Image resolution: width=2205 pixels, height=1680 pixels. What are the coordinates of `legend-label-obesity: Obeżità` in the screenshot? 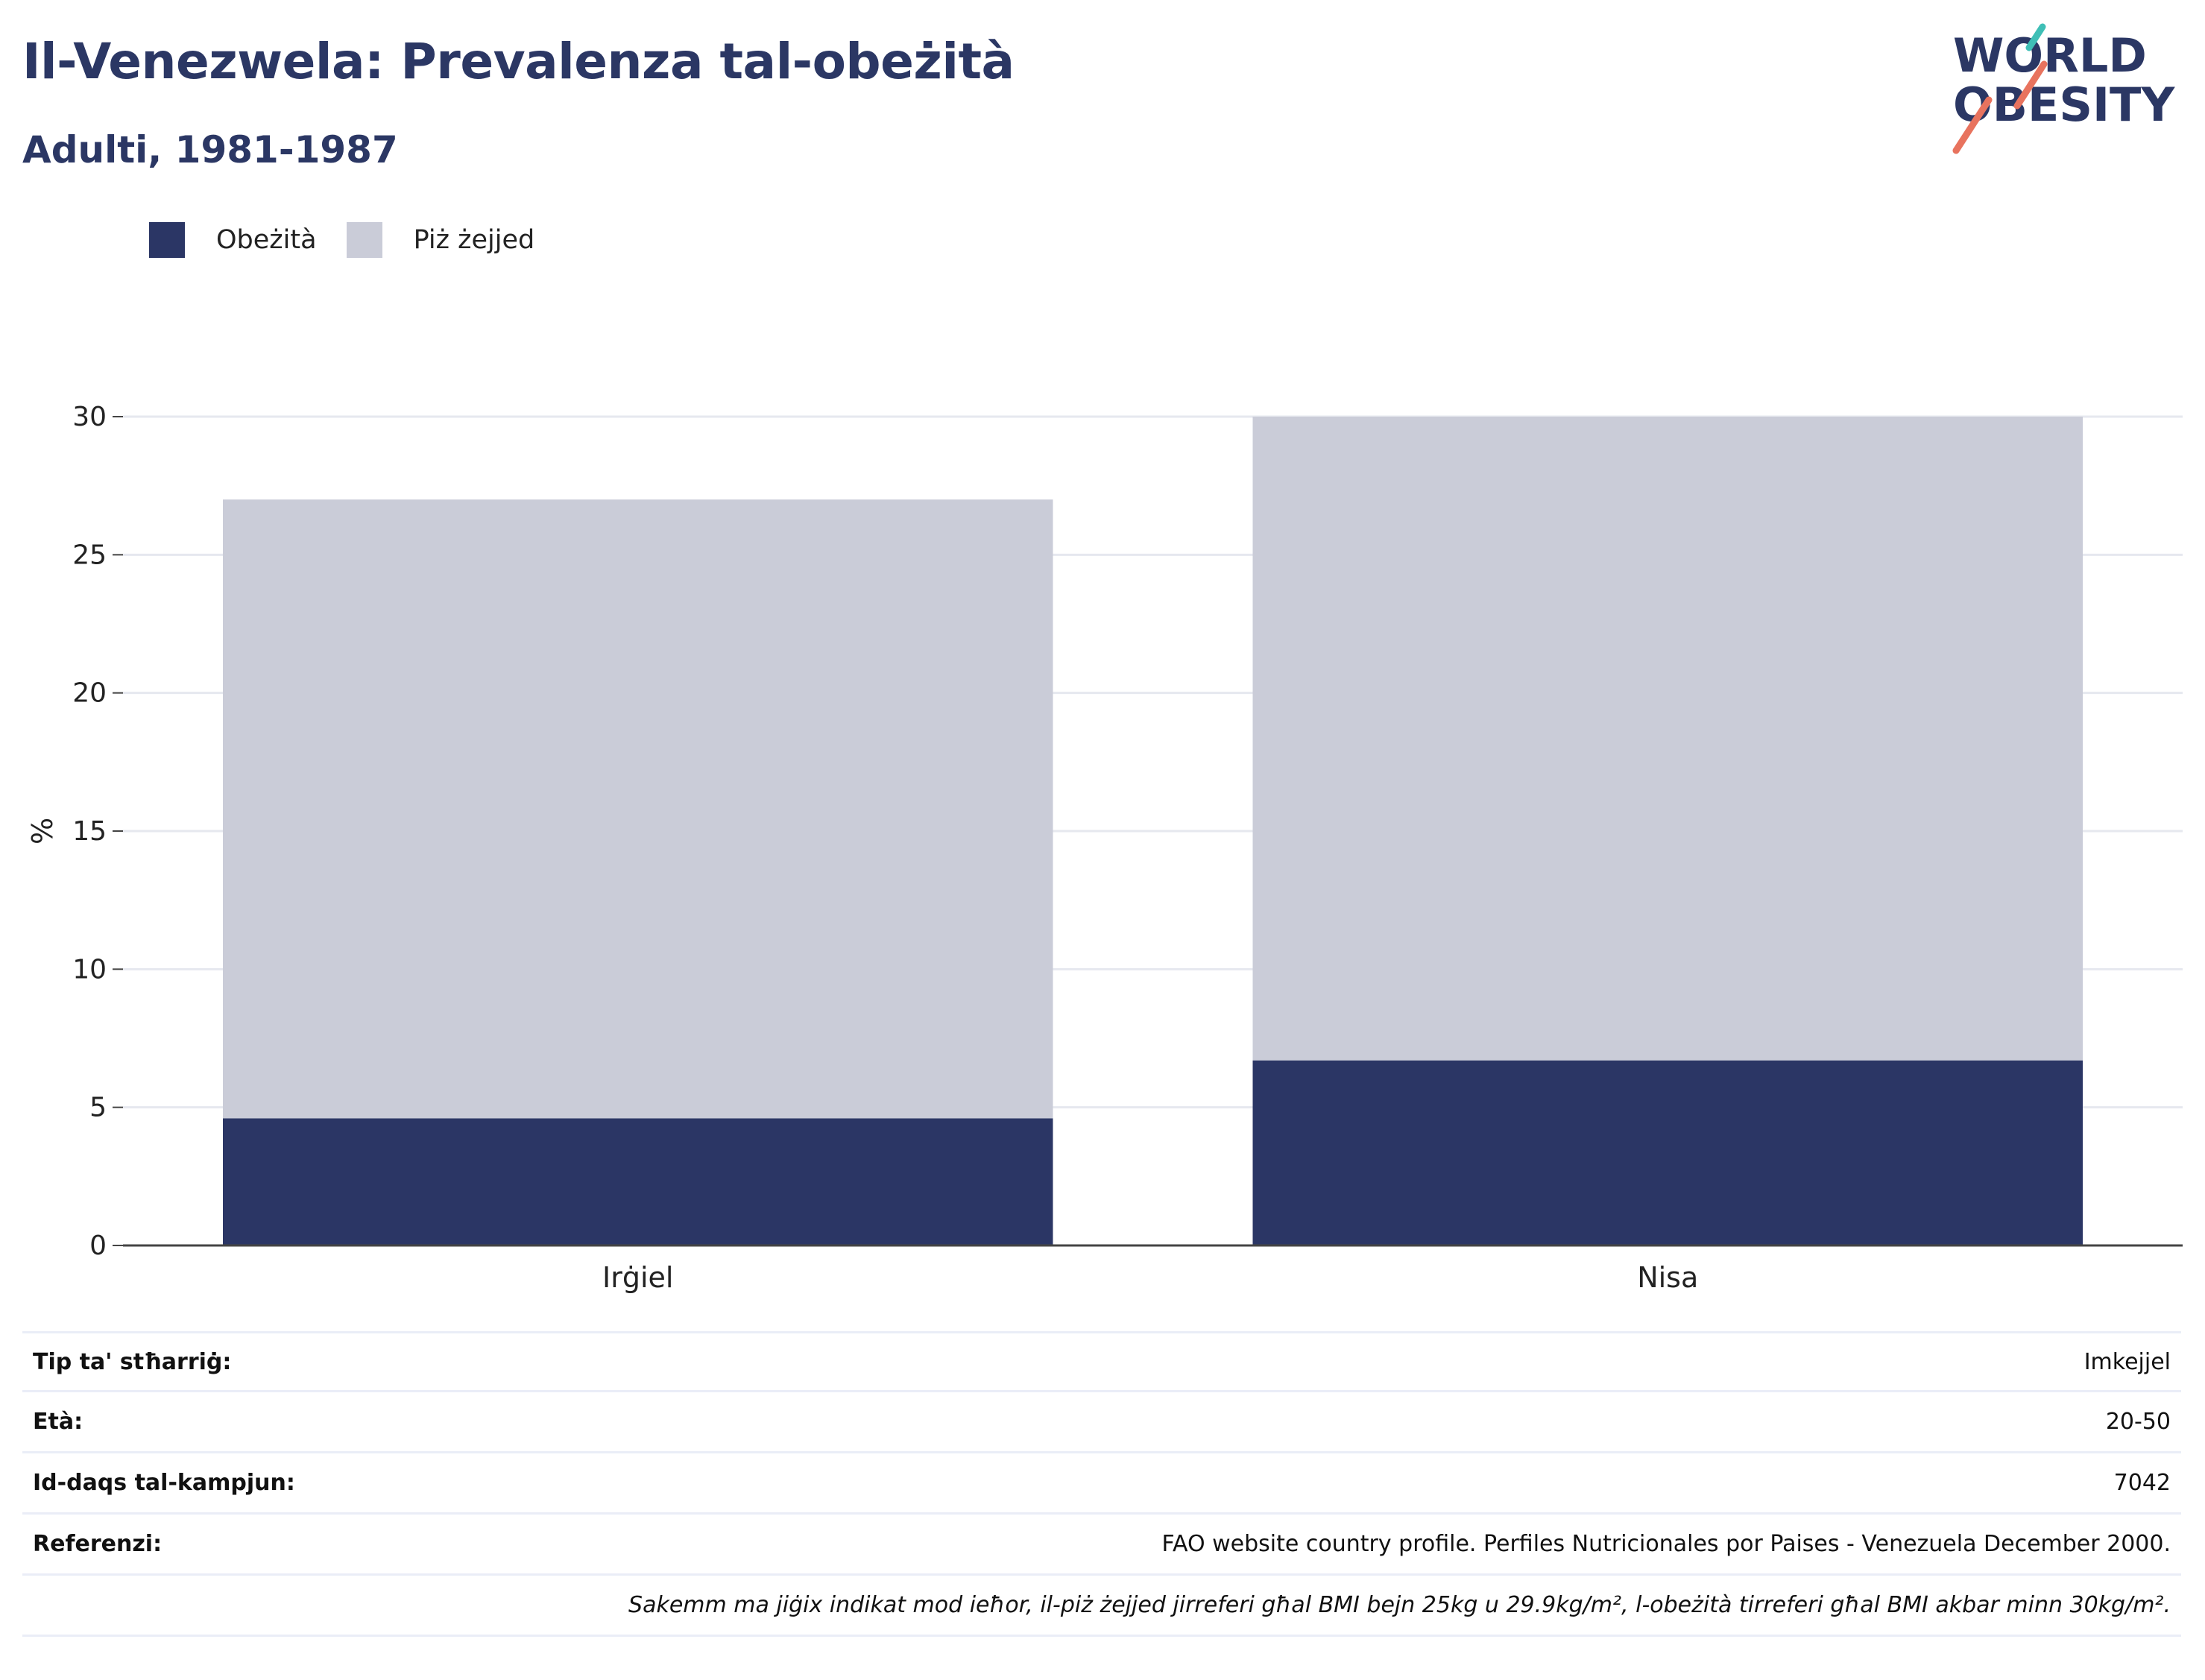 It's located at (266, 240).